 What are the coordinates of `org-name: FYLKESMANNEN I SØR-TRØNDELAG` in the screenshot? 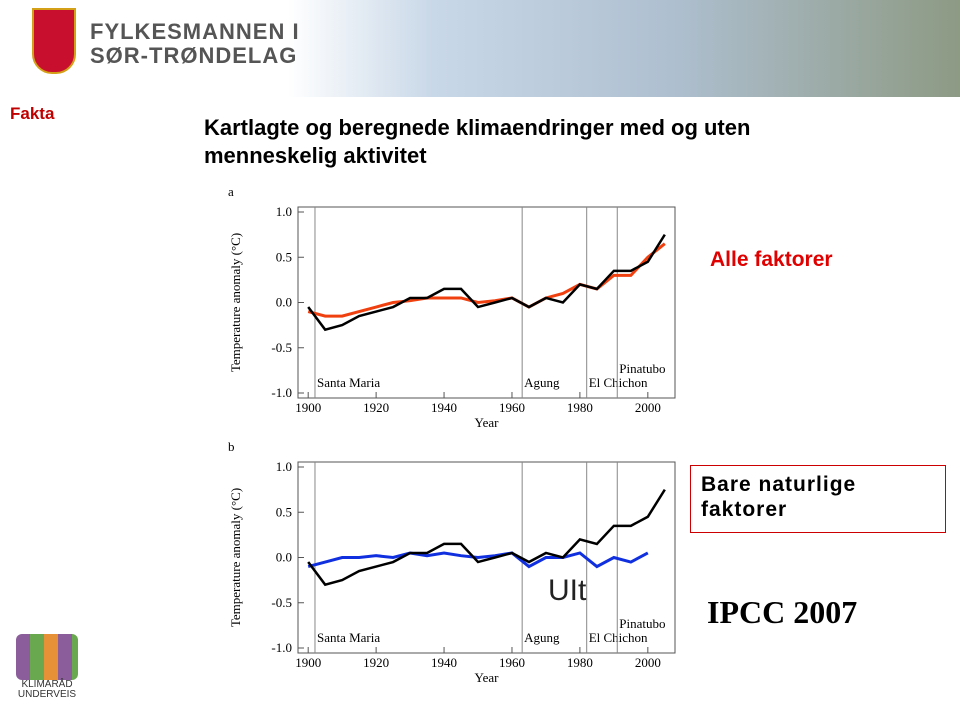 It's located at (195, 44).